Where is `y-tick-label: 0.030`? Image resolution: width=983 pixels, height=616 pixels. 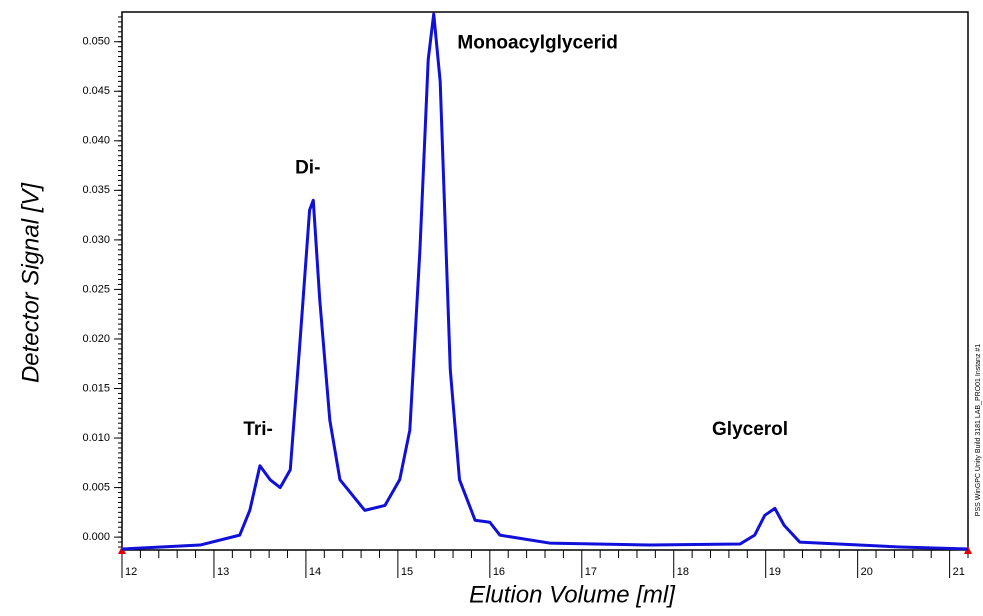 y-tick-label: 0.030 is located at coordinates (96, 240).